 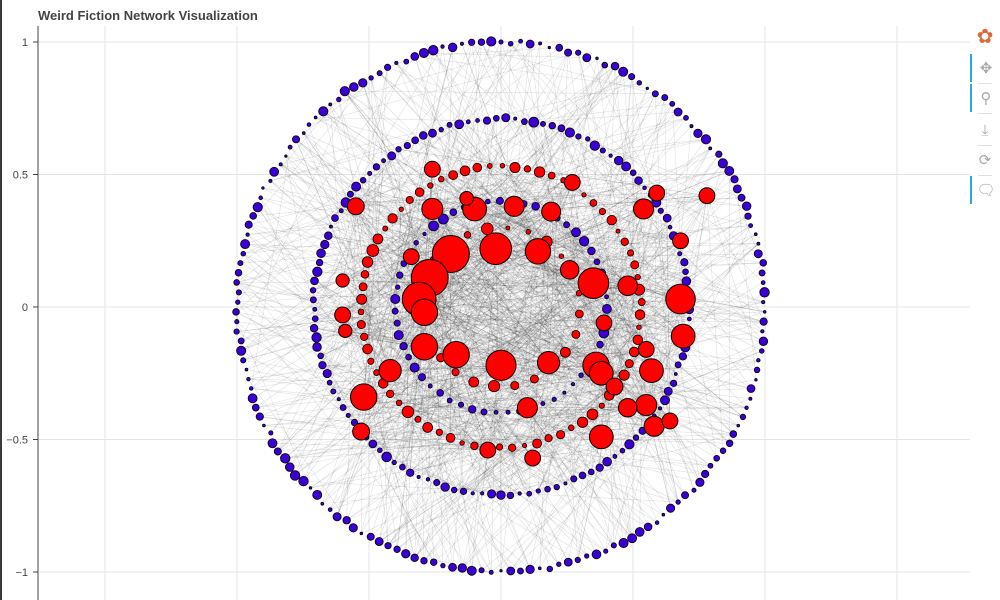 I want to click on wheel-zoom-tool-icon: ⚲, so click(x=985, y=98).